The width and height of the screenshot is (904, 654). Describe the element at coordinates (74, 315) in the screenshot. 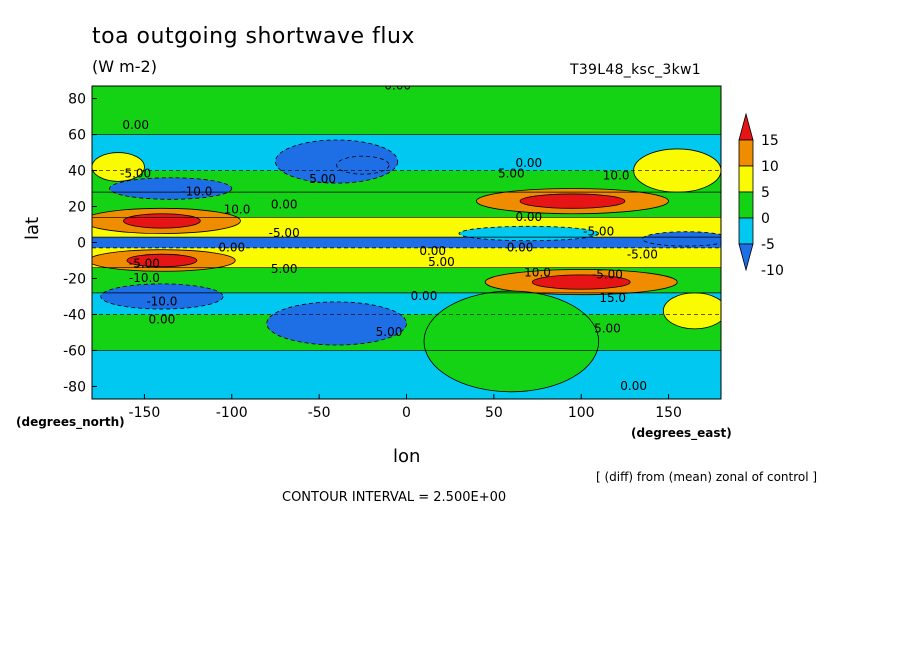

I see `y-tick-label: -40` at that location.